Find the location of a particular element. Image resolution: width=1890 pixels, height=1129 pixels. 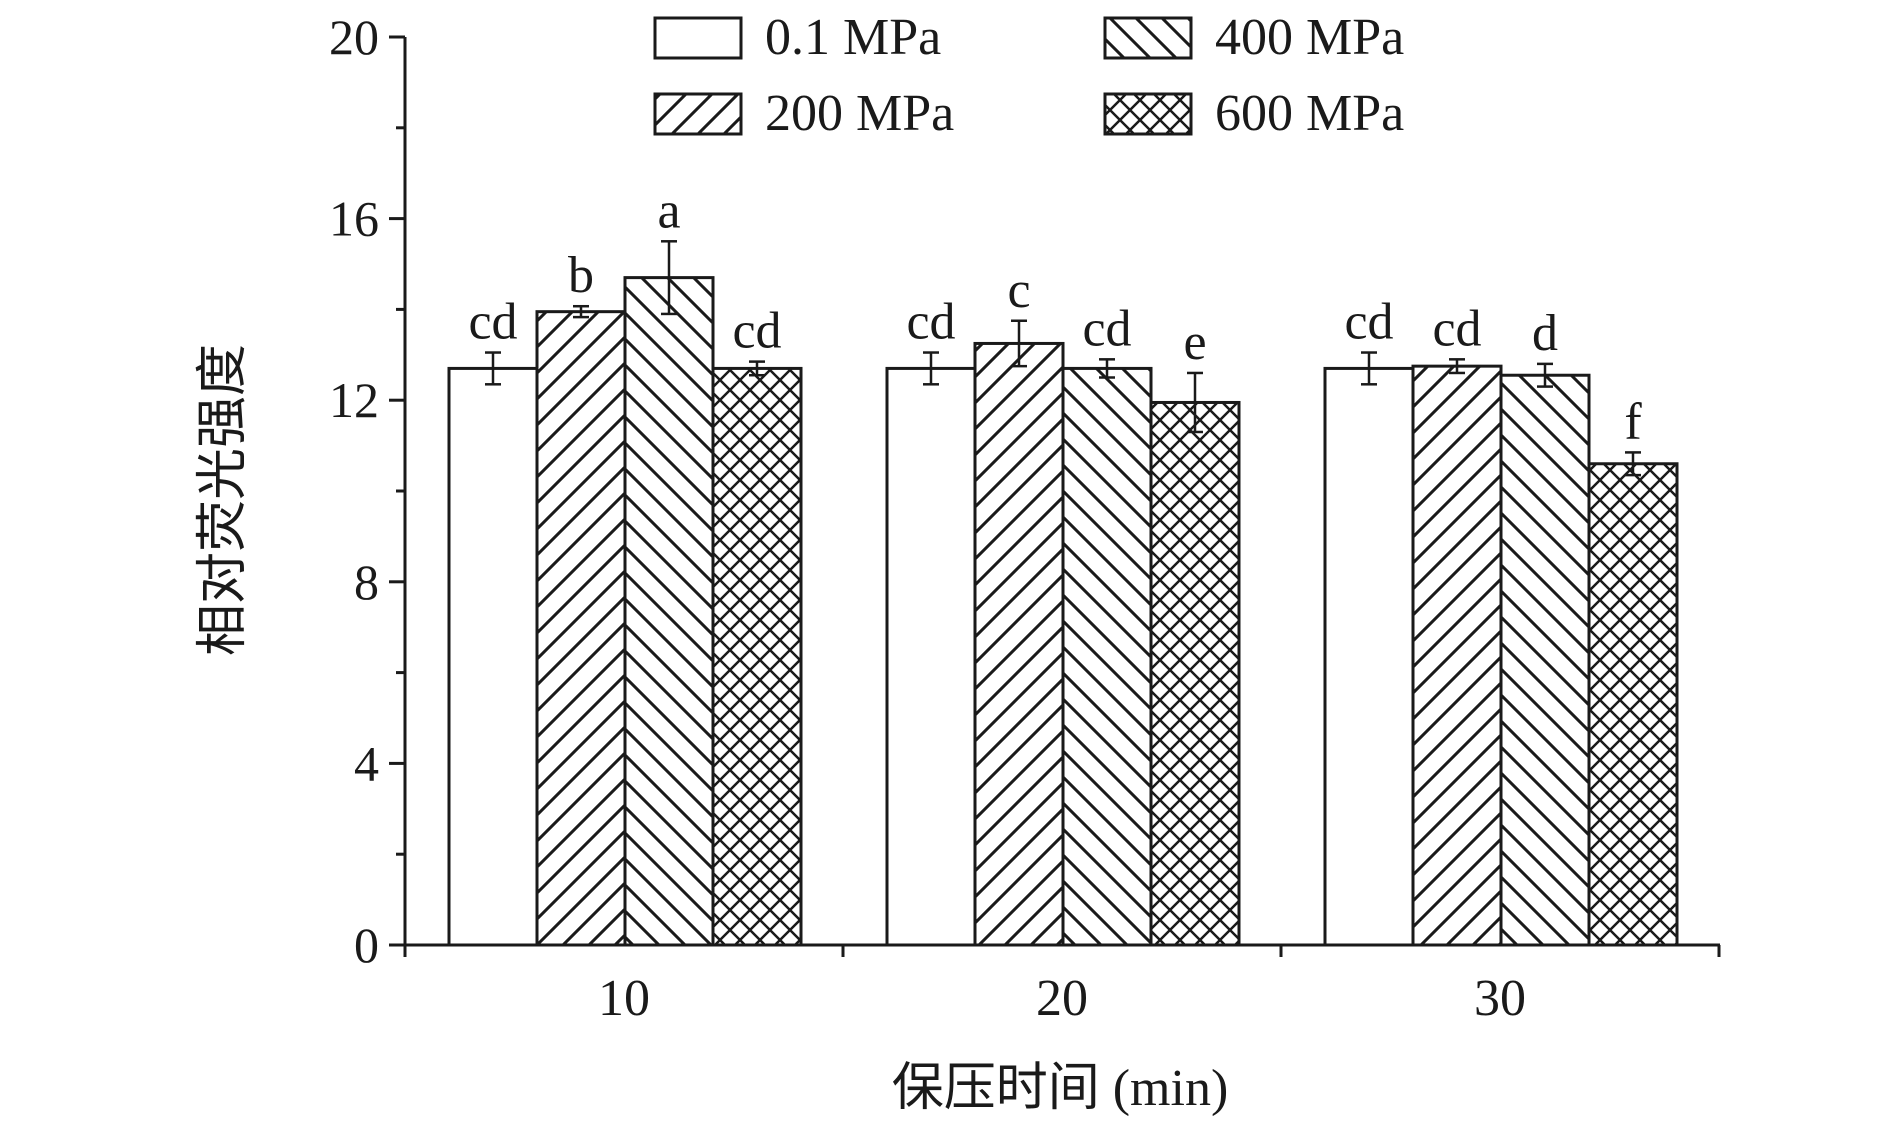

y-tick-label-4: 4 is located at coordinates (366, 763).